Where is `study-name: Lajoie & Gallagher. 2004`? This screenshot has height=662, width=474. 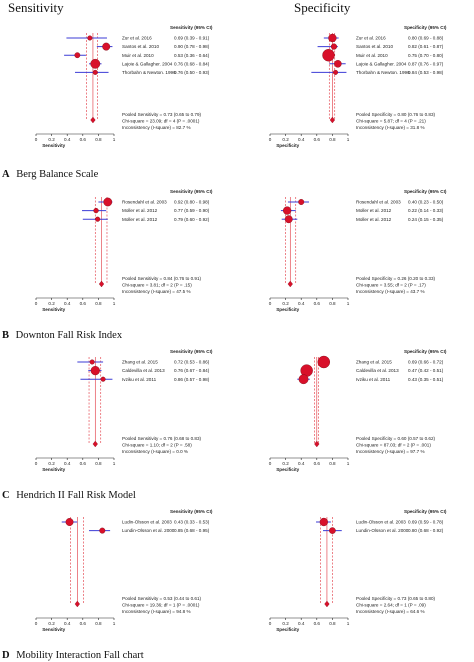
study-name: Lajoie & Gallagher. 2004 is located at coordinates (147, 63).